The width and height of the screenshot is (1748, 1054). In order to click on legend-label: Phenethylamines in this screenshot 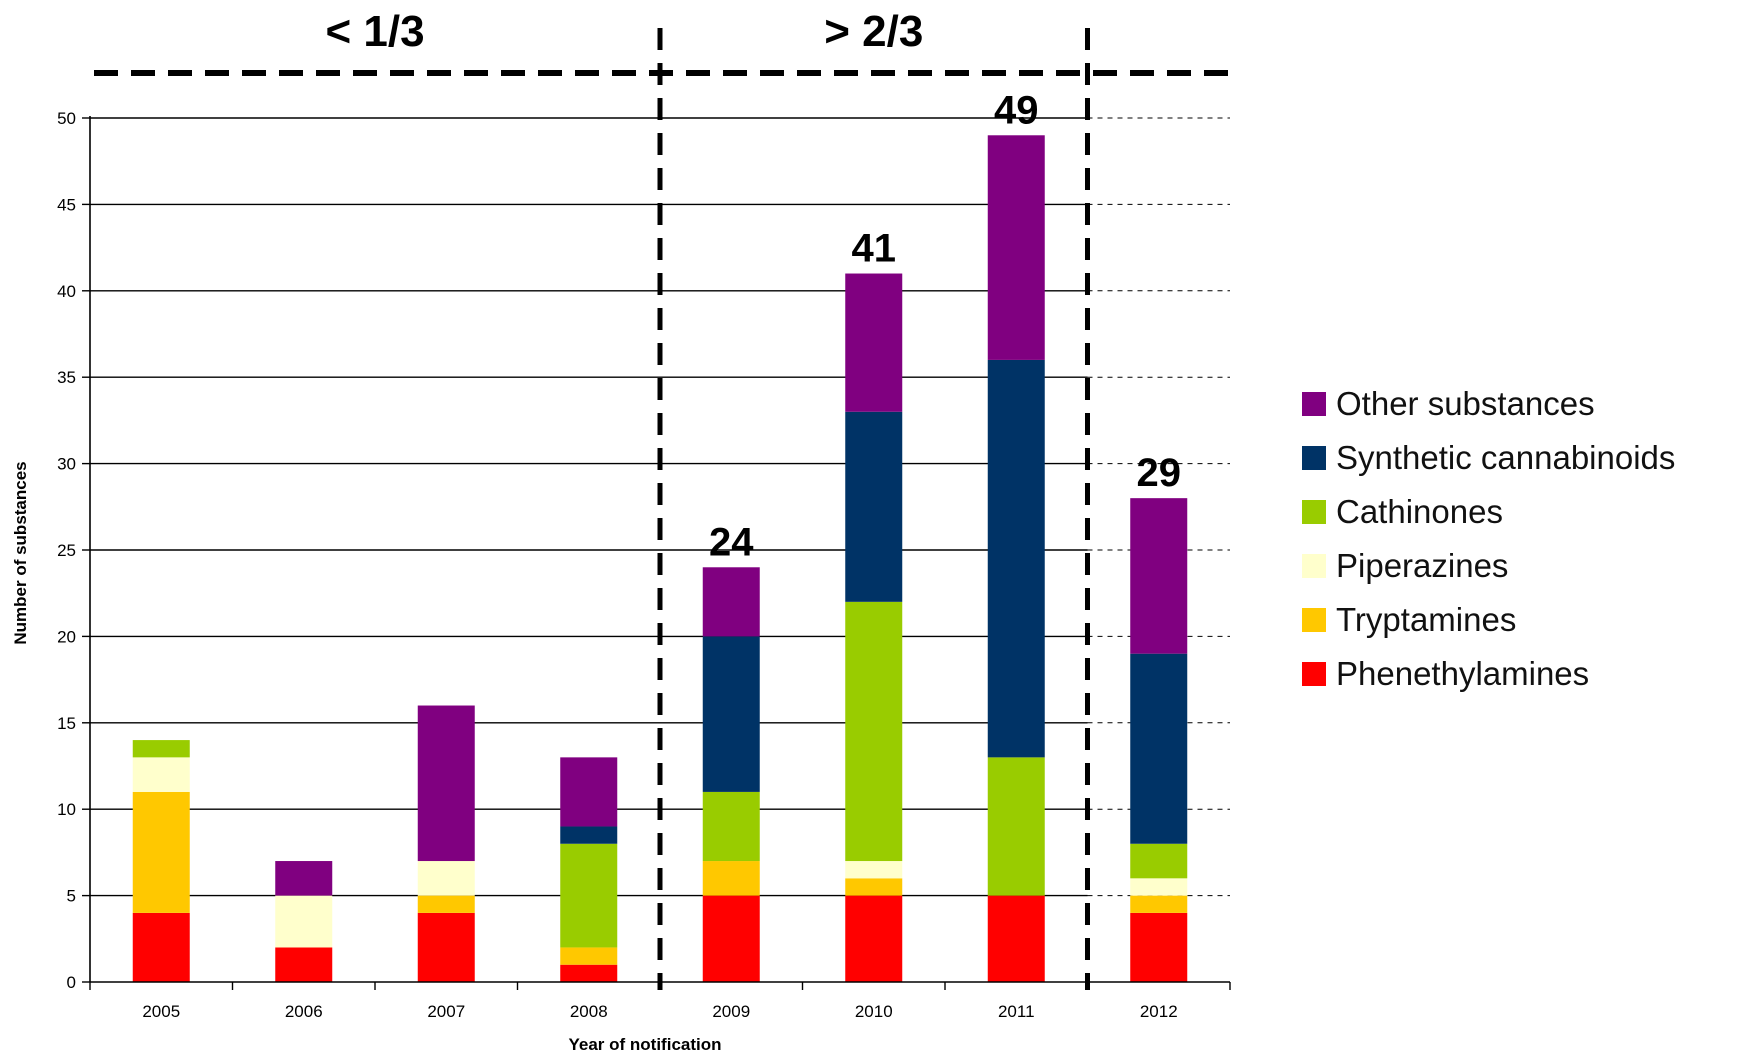, I will do `click(1462, 673)`.